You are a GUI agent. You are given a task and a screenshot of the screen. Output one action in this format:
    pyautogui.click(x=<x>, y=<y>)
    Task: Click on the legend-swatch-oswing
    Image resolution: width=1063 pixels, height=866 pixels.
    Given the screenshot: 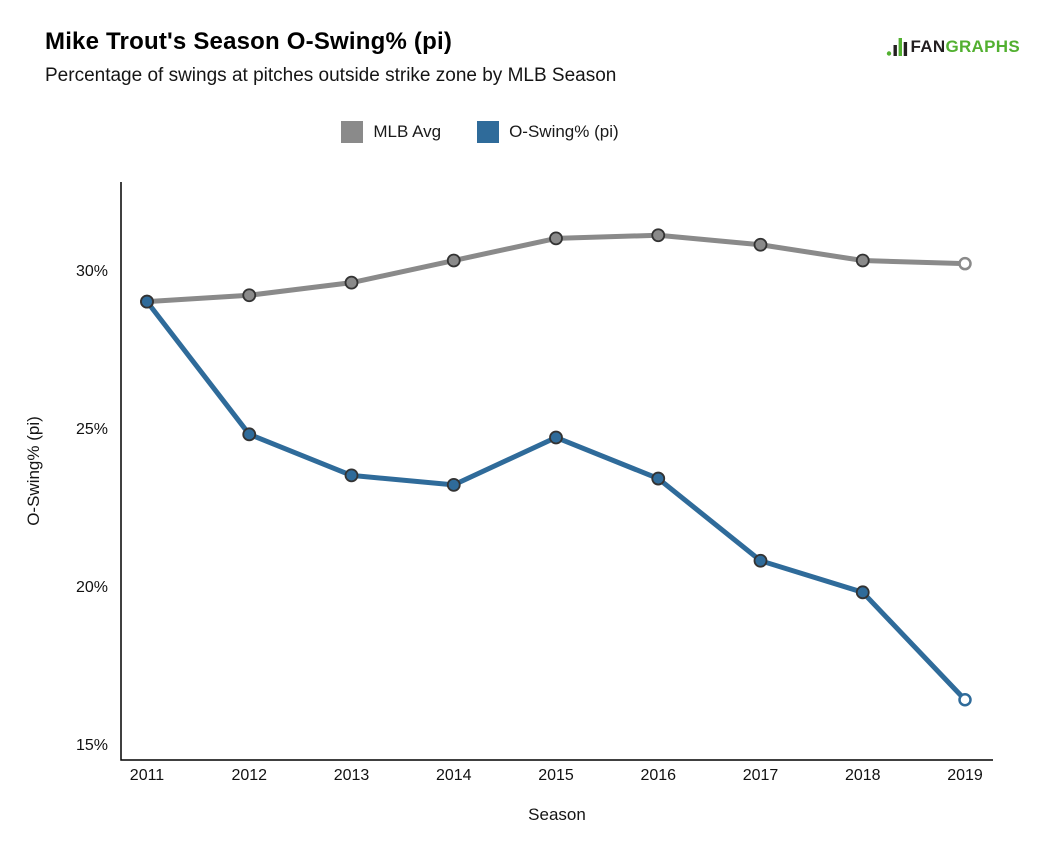 What is the action you would take?
    pyautogui.click(x=488, y=132)
    